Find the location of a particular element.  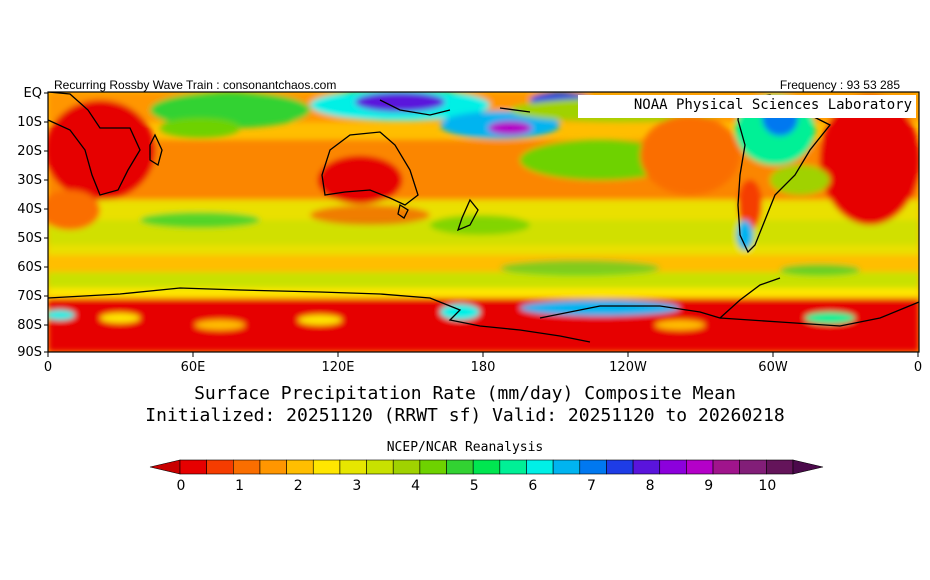

lat-label-20s: 20S is located at coordinates (29, 151).